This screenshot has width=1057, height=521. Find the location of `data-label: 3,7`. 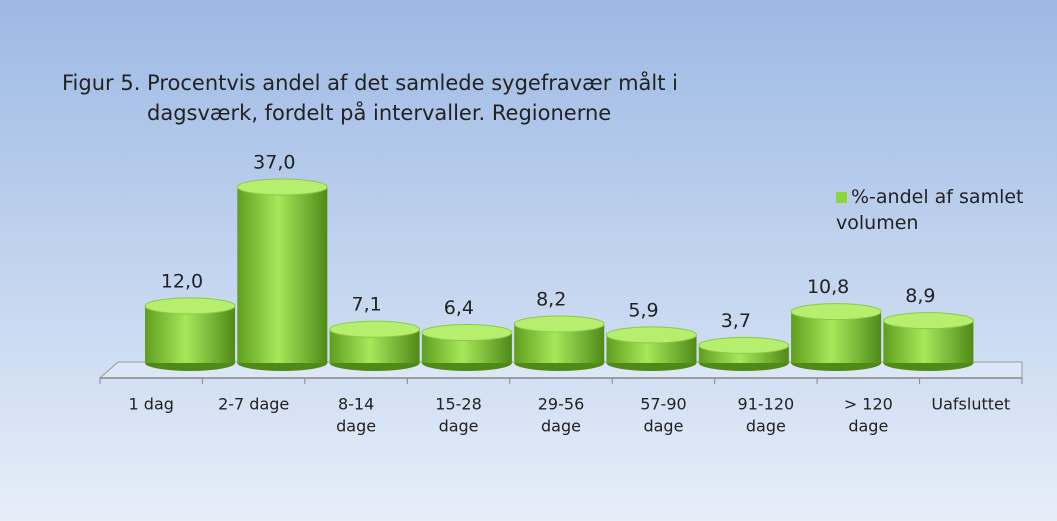

data-label: 3,7 is located at coordinates (736, 321).